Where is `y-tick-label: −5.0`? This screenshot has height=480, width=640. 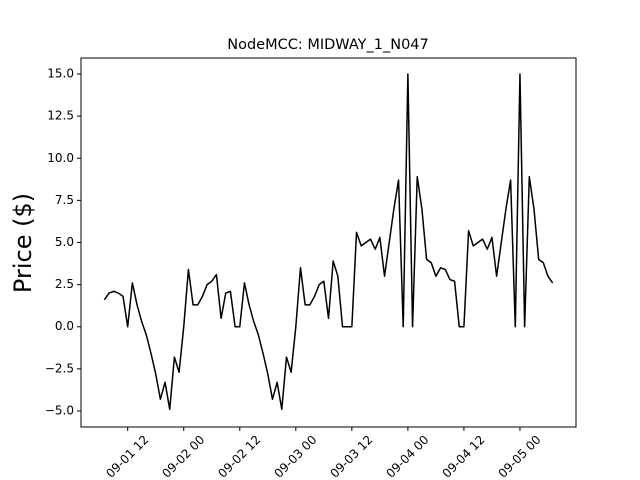
y-tick-label: −5.0 is located at coordinates (59, 410).